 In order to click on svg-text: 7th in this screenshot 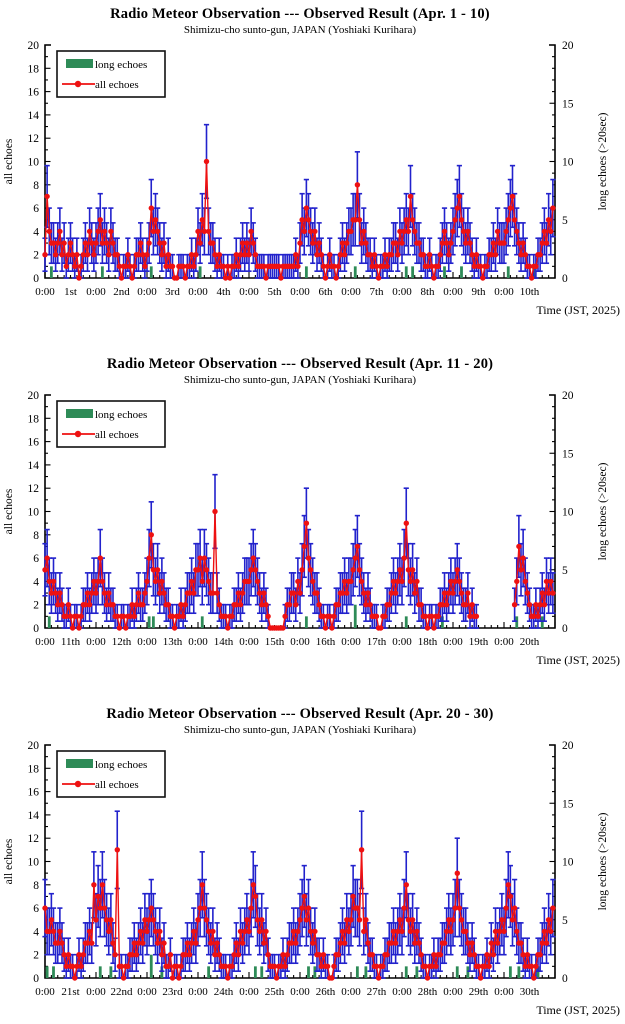, I will do `click(376, 292)`.